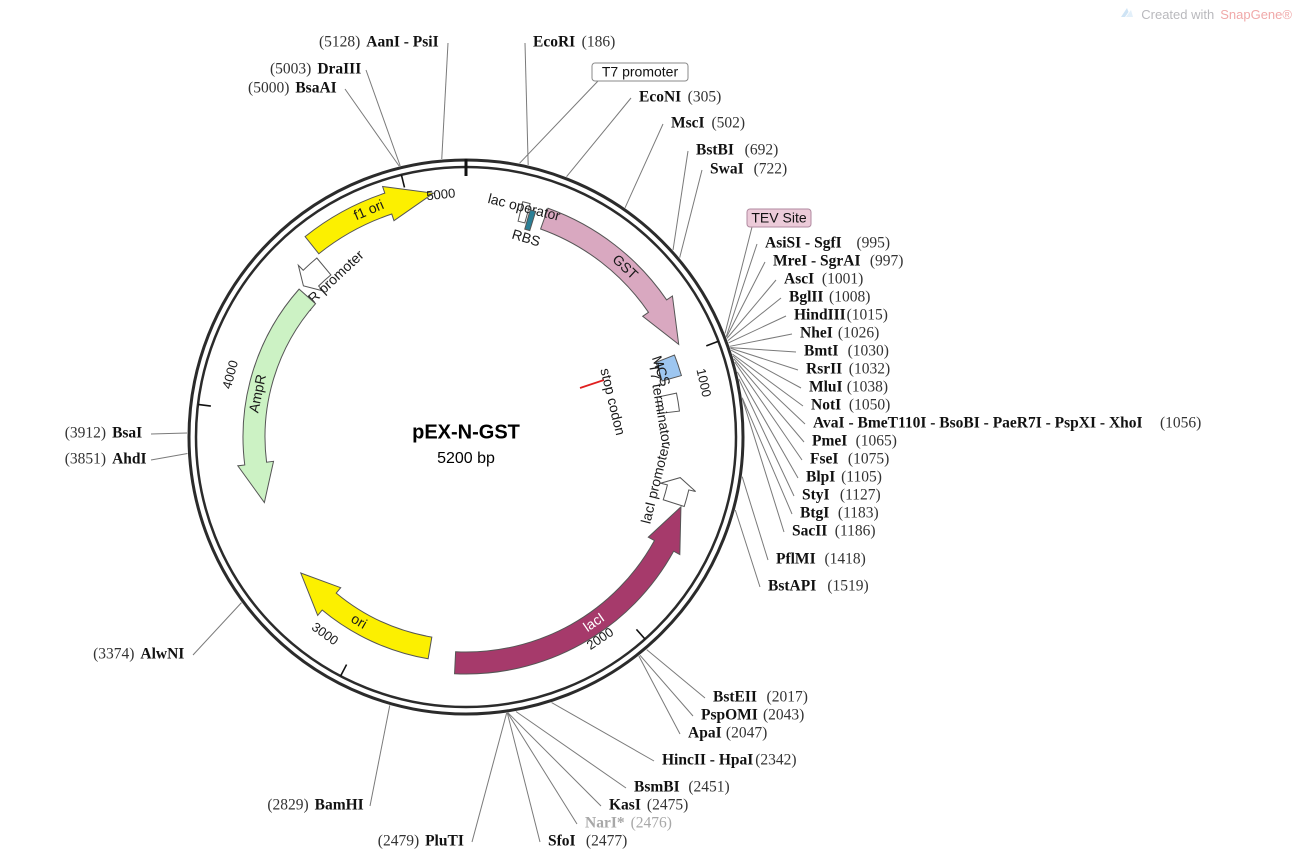  What do you see at coordinates (574, 42) in the screenshot?
I see `restriction-site: (186) EcoRI` at bounding box center [574, 42].